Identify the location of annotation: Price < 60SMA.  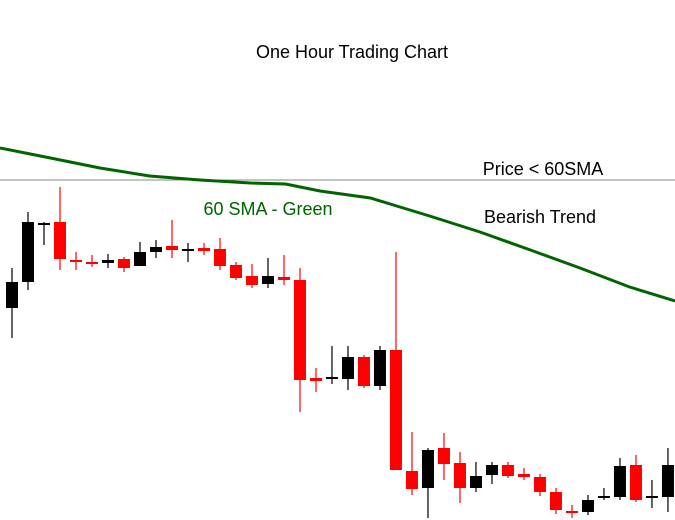
(543, 169).